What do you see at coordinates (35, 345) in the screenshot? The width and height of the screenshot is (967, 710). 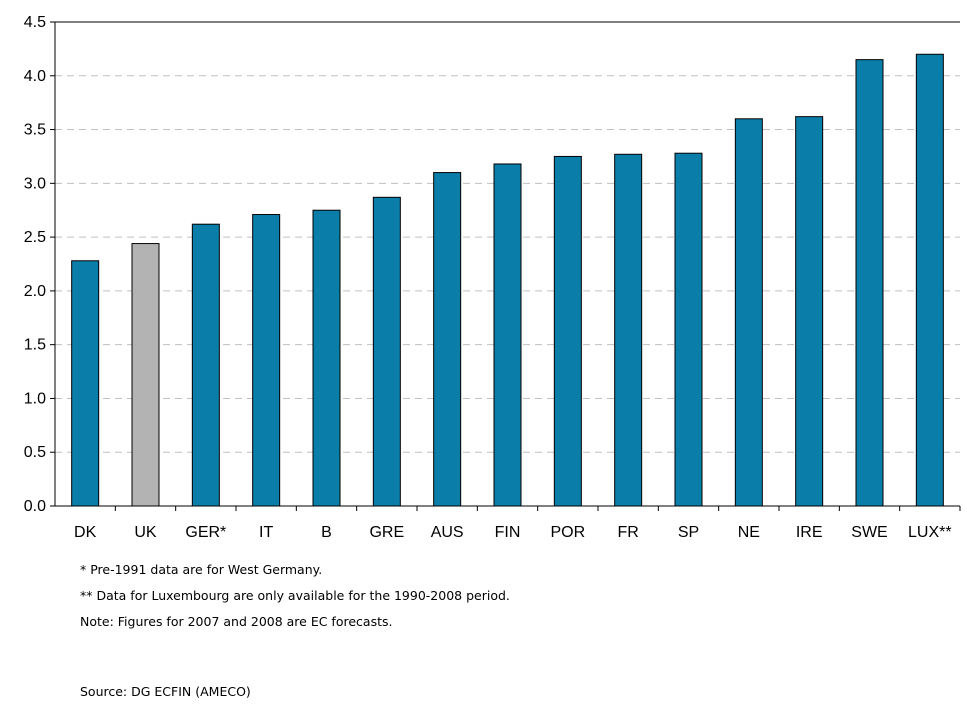 I see `y-tick-label: 1.5` at bounding box center [35, 345].